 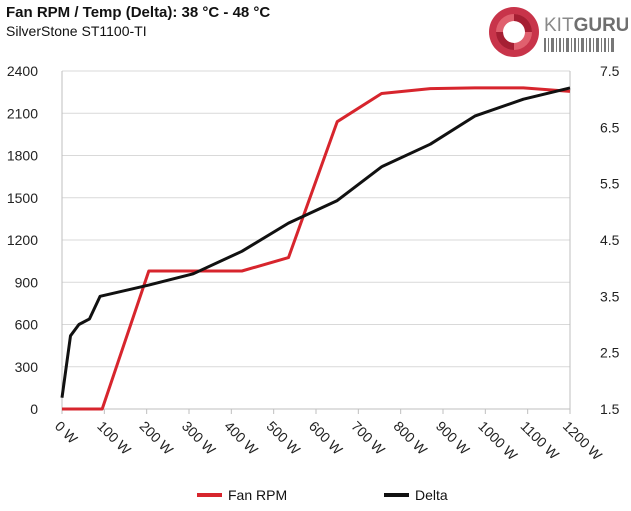 I want to click on legend-label-fan-rpm: Fan RPM, so click(x=257, y=495).